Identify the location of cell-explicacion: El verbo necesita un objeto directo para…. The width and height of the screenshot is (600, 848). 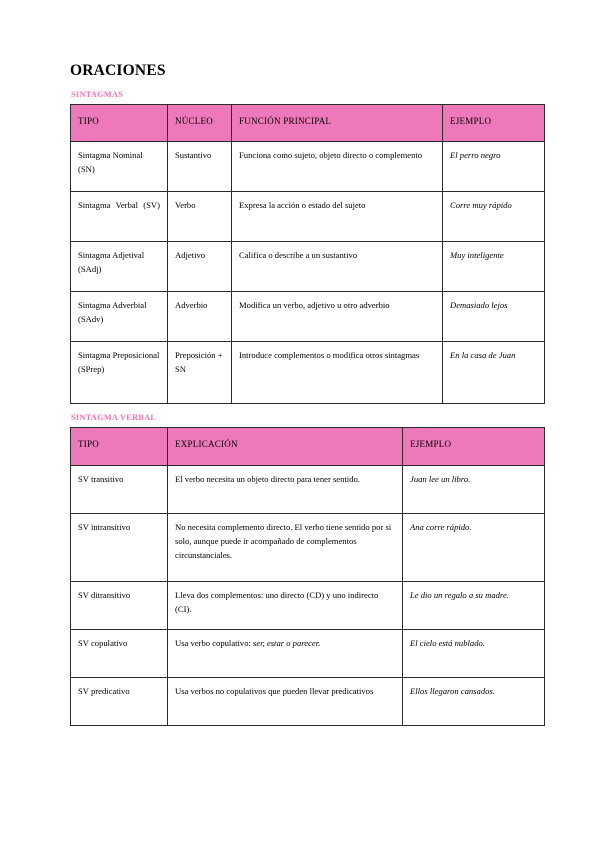
(285, 489).